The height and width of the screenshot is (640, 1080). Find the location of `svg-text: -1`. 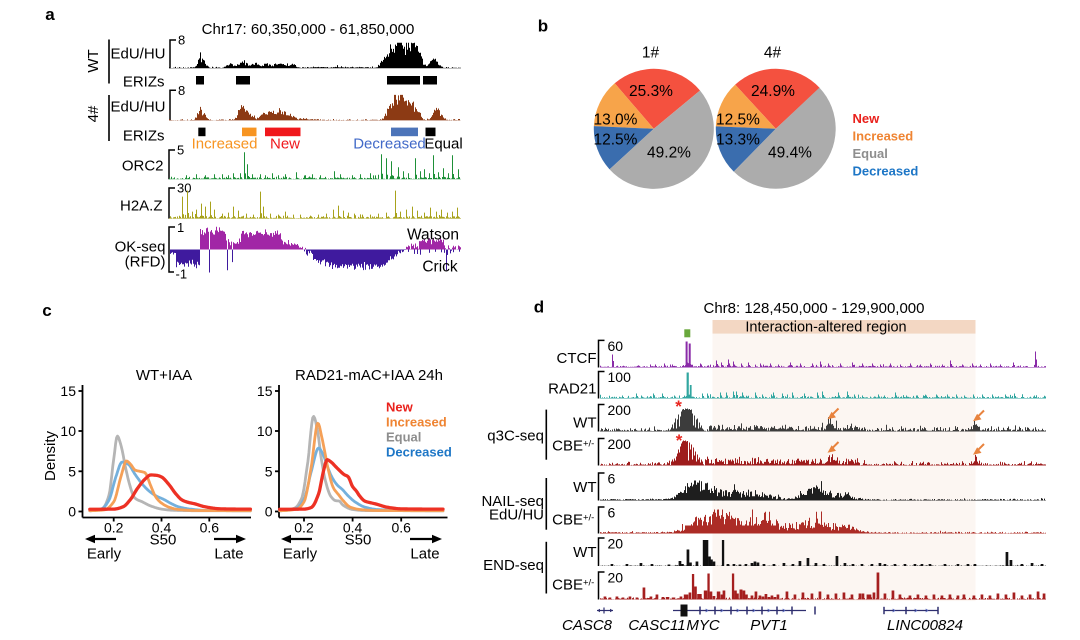

svg-text: -1 is located at coordinates (182, 274).